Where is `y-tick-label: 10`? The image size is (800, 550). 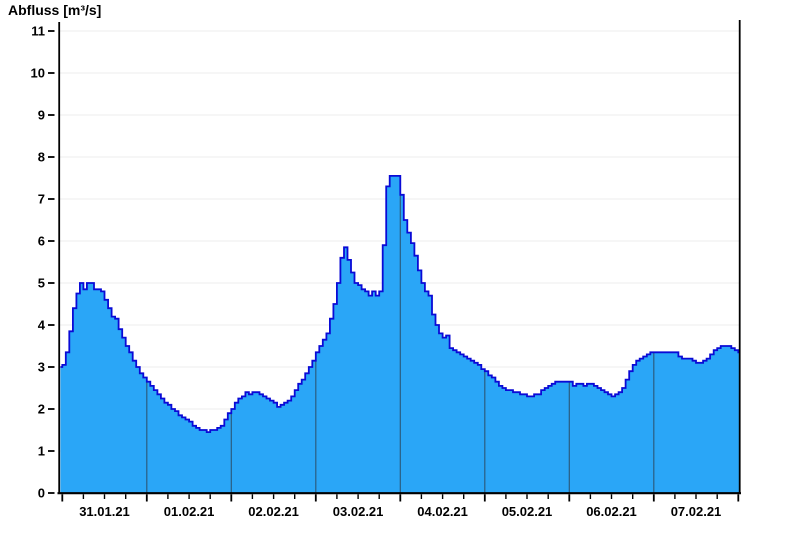
y-tick-label: 10 is located at coordinates (38, 73).